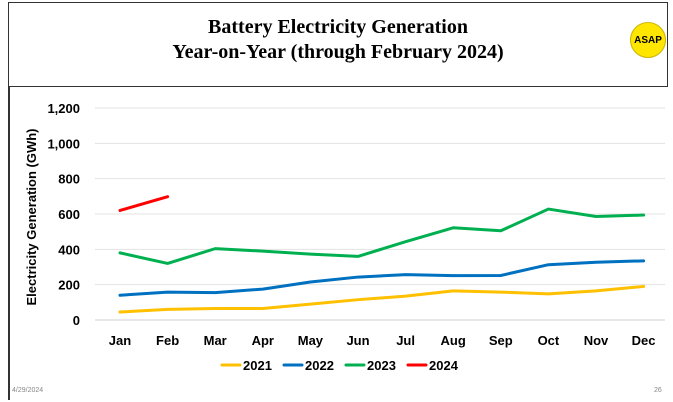 This screenshot has height=402, width=673. I want to click on x-tick-dec: Dec, so click(644, 340).